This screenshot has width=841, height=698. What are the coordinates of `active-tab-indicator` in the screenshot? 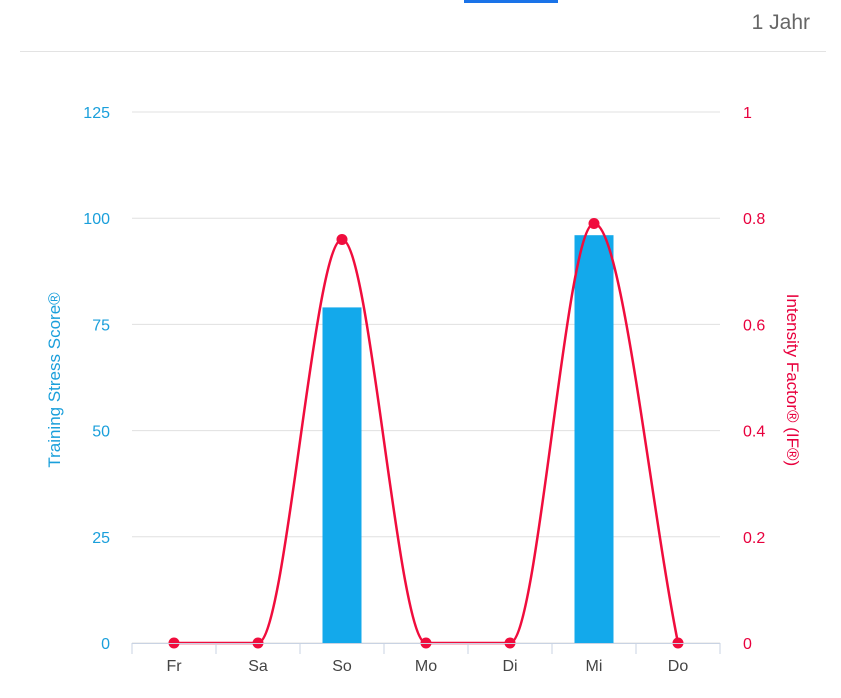 It's located at (511, 1).